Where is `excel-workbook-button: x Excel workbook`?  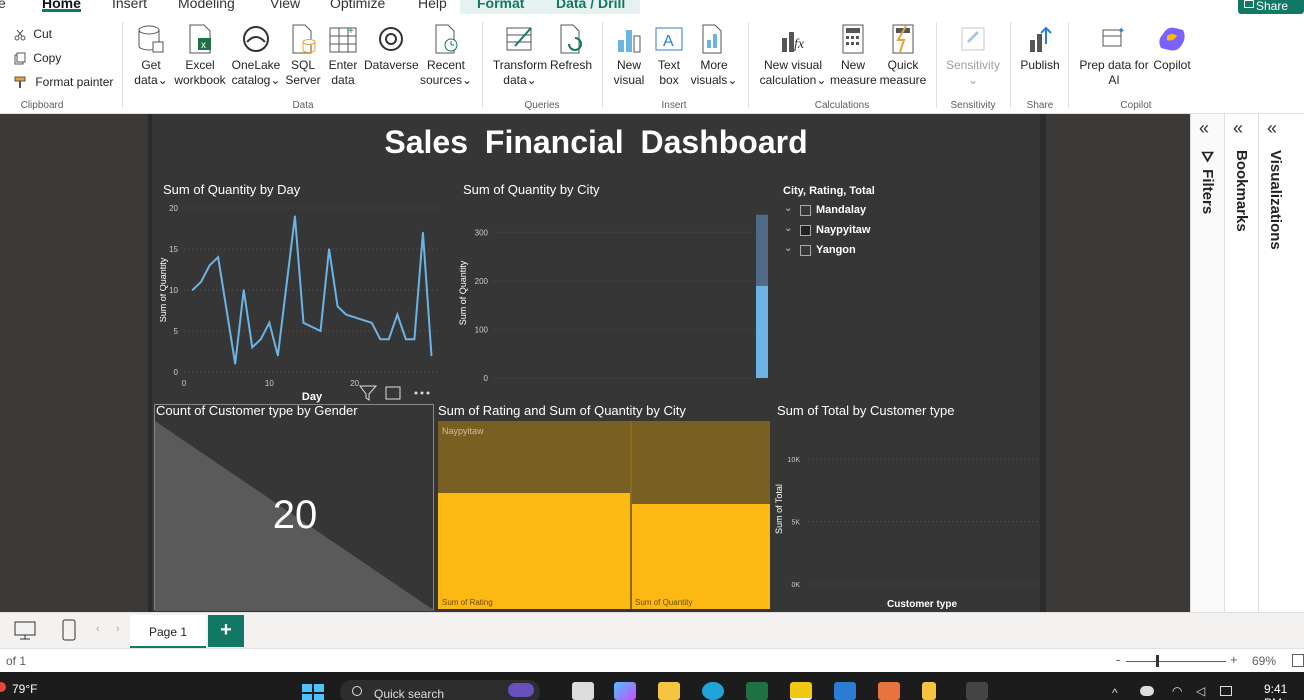
excel-workbook-button: x Excel workbook is located at coordinates (200, 56).